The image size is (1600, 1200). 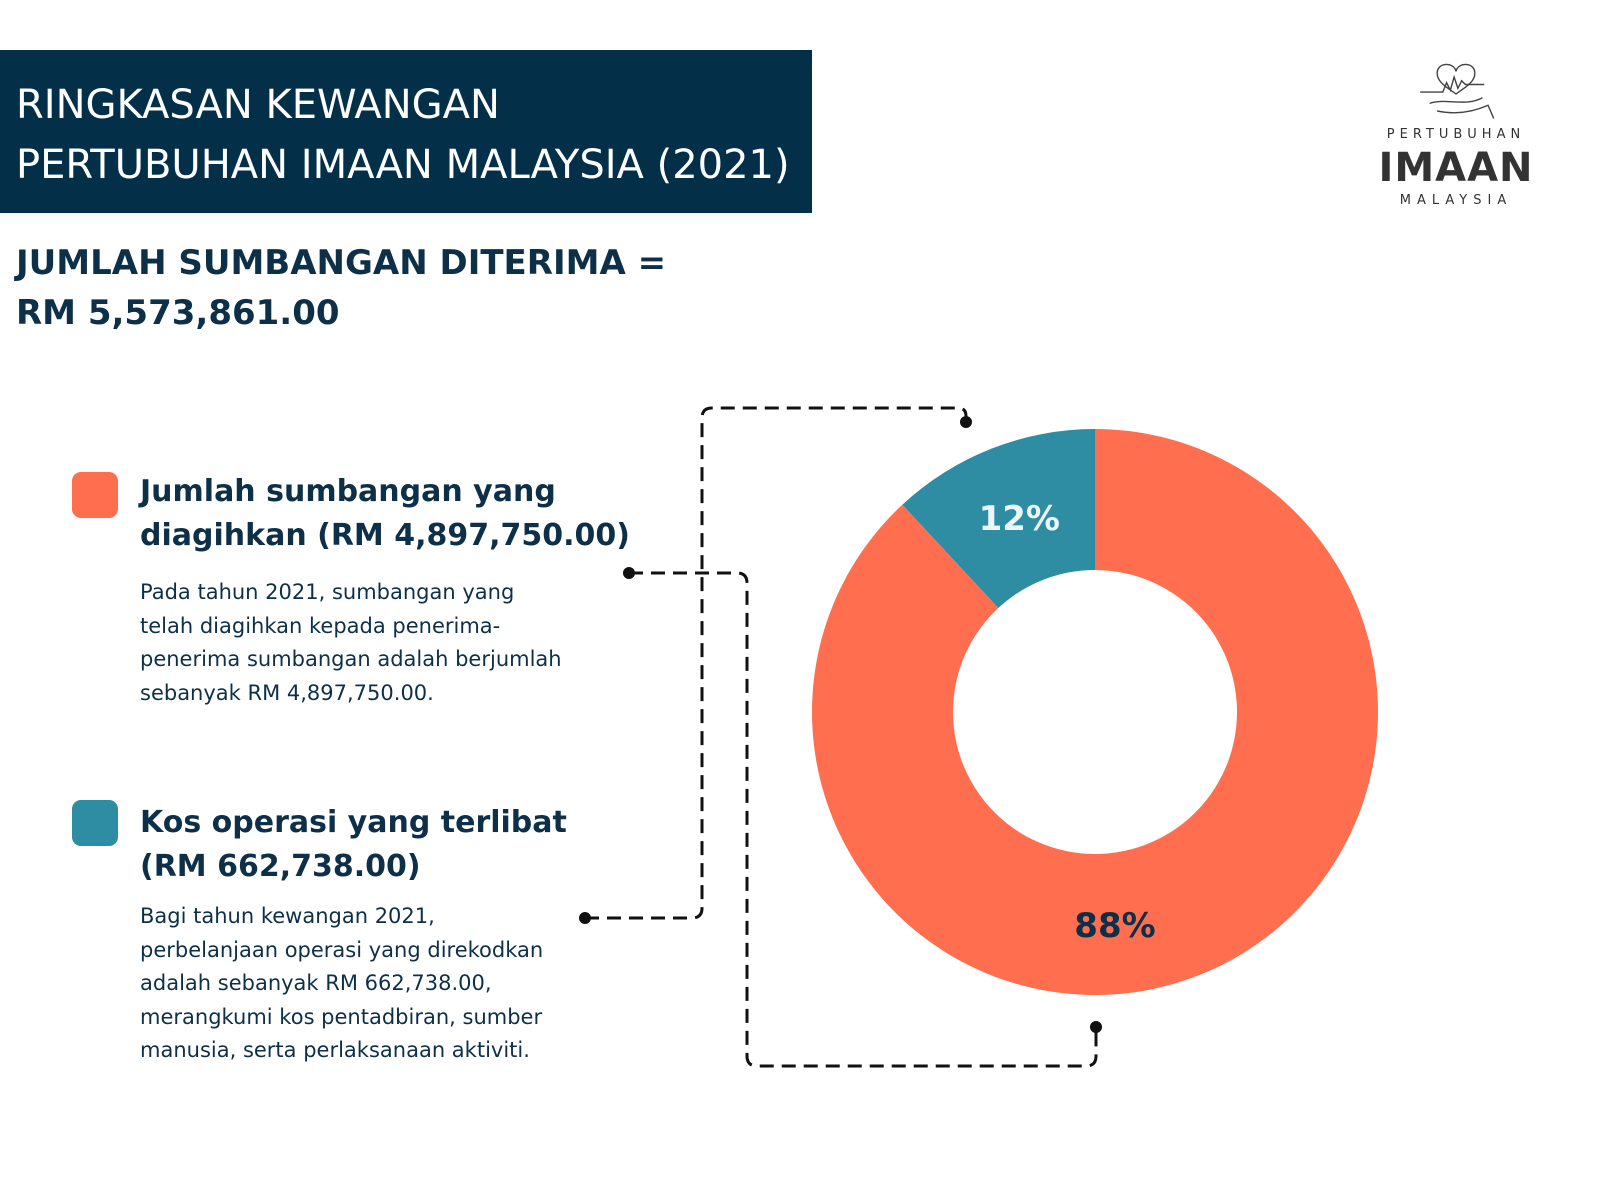 What do you see at coordinates (320, 625) in the screenshot?
I see `desc-line: telah diagihkan kepada penerima-` at bounding box center [320, 625].